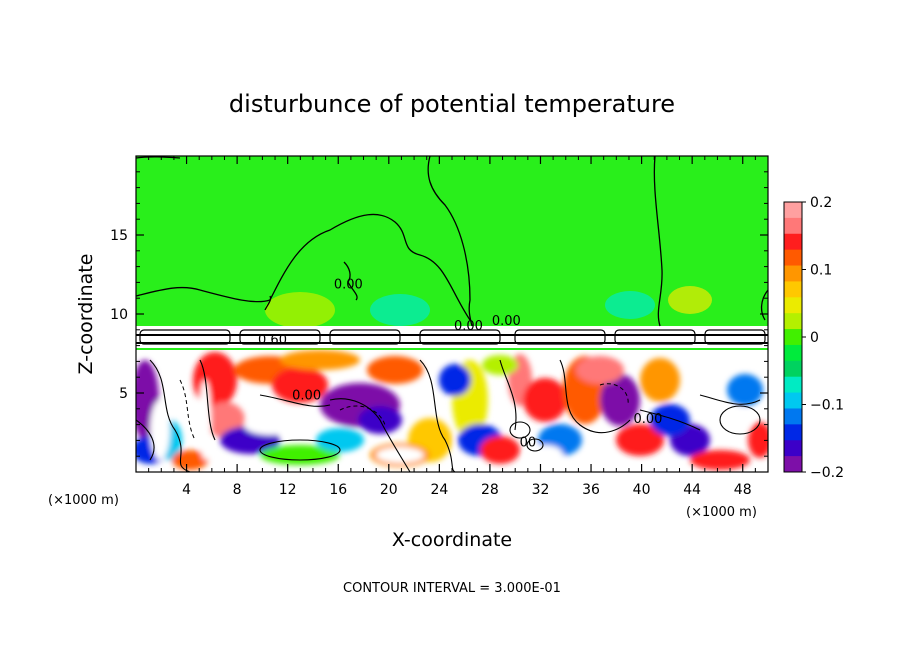  Describe the element at coordinates (692, 490) in the screenshot. I see `x-tick-label: 44` at that location.